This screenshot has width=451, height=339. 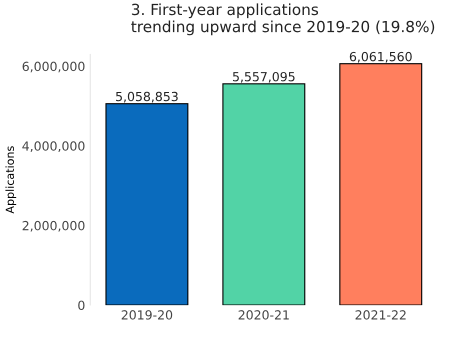 What do you see at coordinates (147, 97) in the screenshot?
I see `data-label: 5,058,853` at bounding box center [147, 97].